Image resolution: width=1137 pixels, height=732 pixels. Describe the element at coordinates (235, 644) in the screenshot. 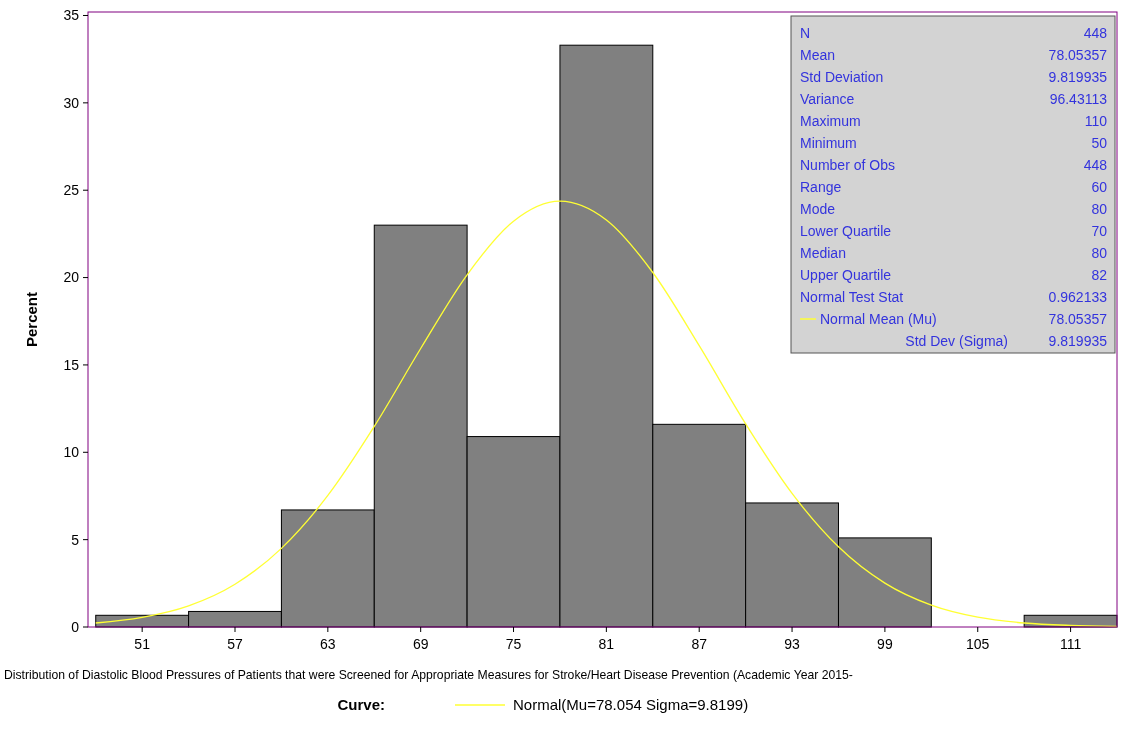

I see `x-tick-label: 57` at that location.